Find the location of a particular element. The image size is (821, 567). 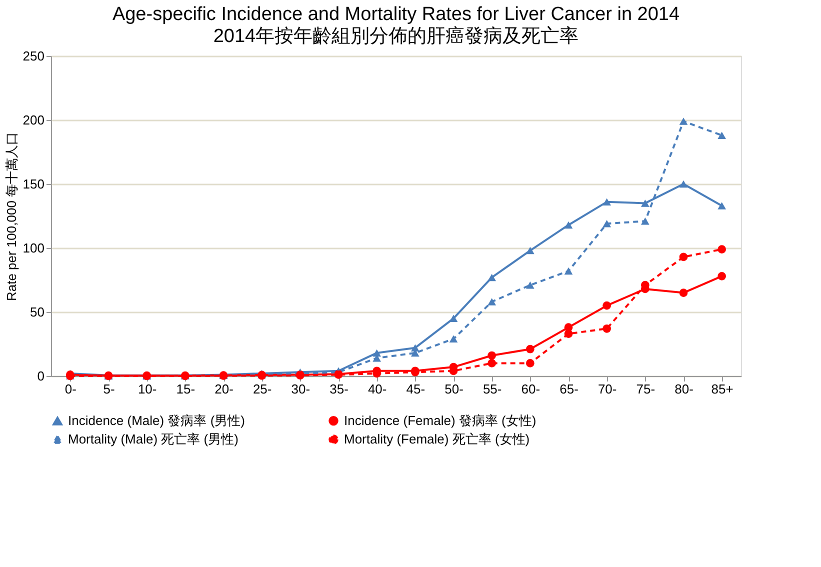

legend-label: Mortality (Male) 死亡率 (男性) is located at coordinates (153, 439).